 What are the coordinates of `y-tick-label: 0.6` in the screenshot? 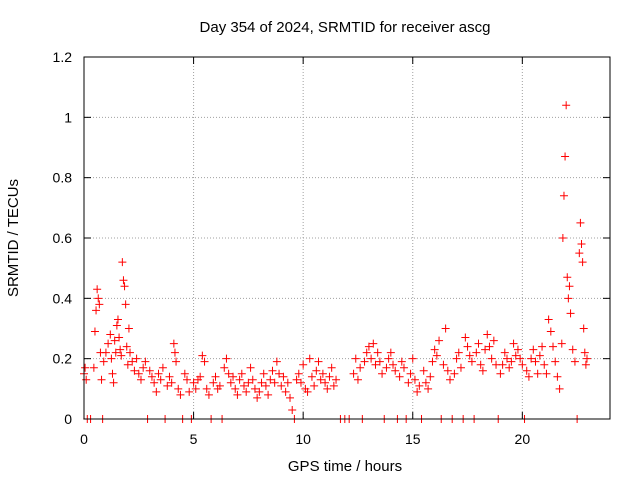 It's located at (63, 238).